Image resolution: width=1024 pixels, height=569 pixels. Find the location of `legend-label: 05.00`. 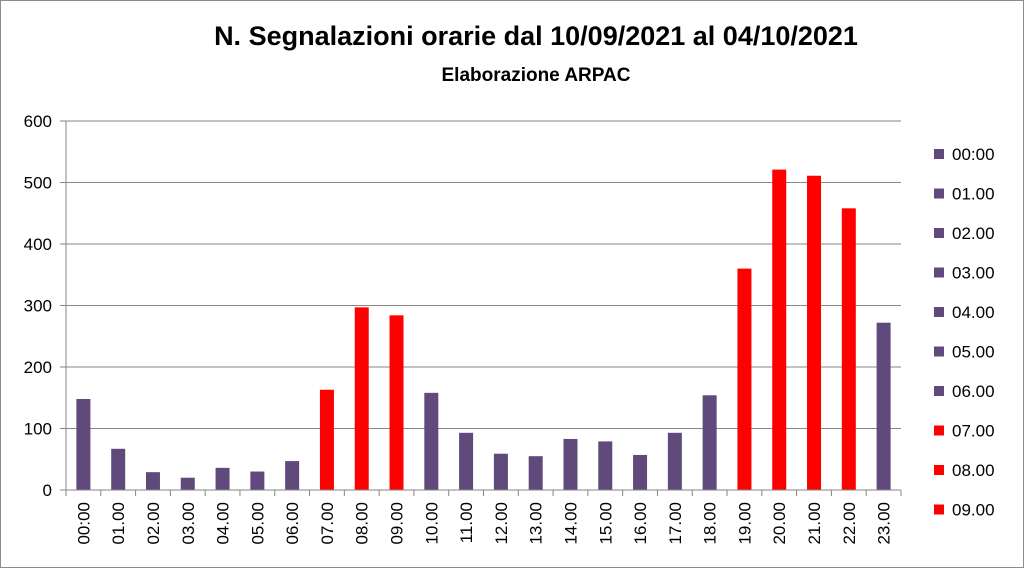

legend-label: 05.00 is located at coordinates (973, 352).